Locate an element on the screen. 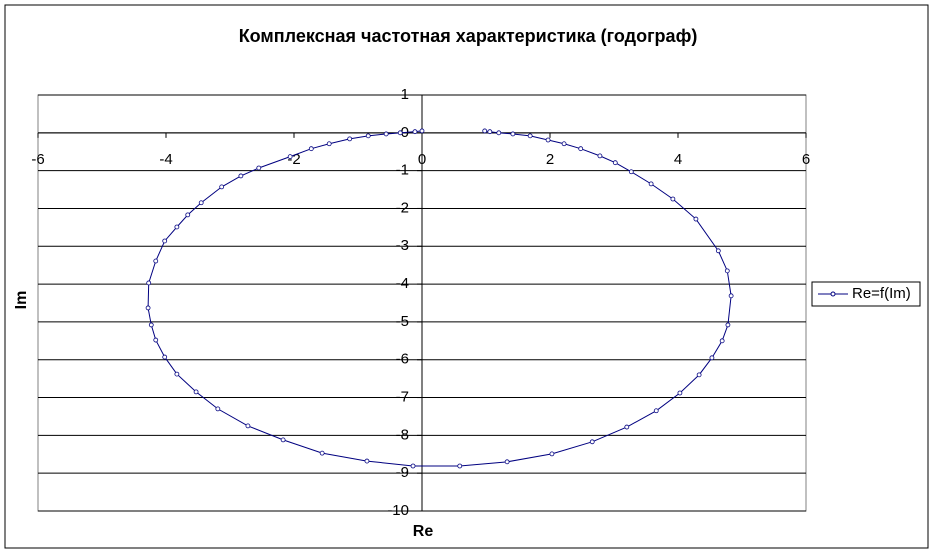  y-tick-label: -5 is located at coordinates (402, 321).